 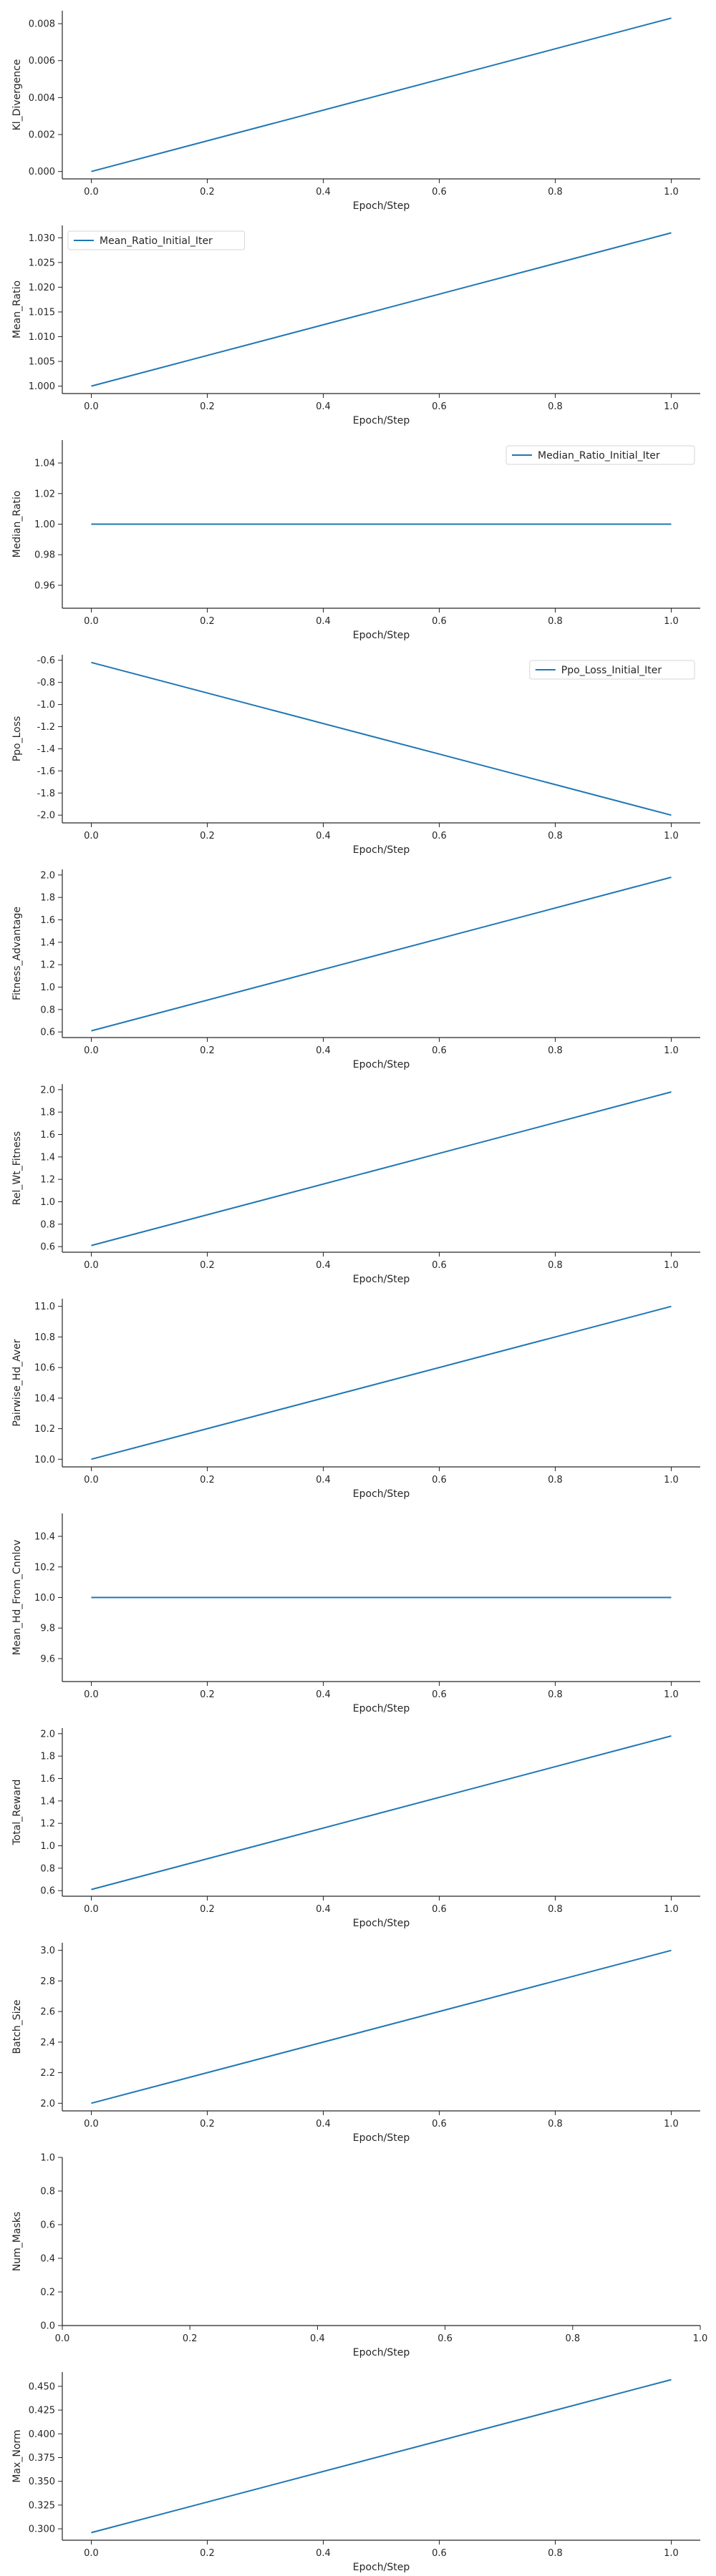 I want to click on legend: Median_Ratio_Initial_Iter, so click(x=600, y=455).